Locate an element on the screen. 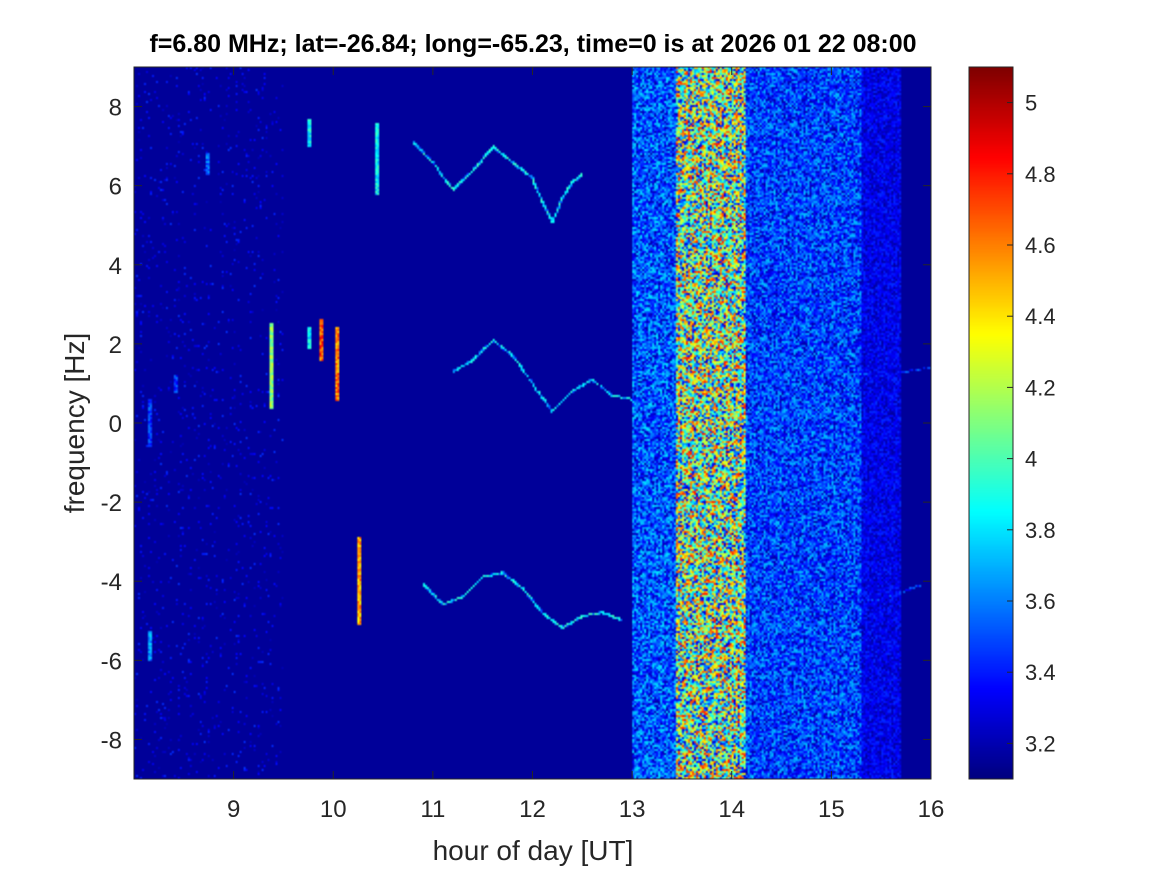  colorbar-tick-label: 3.2 is located at coordinates (1040, 743).